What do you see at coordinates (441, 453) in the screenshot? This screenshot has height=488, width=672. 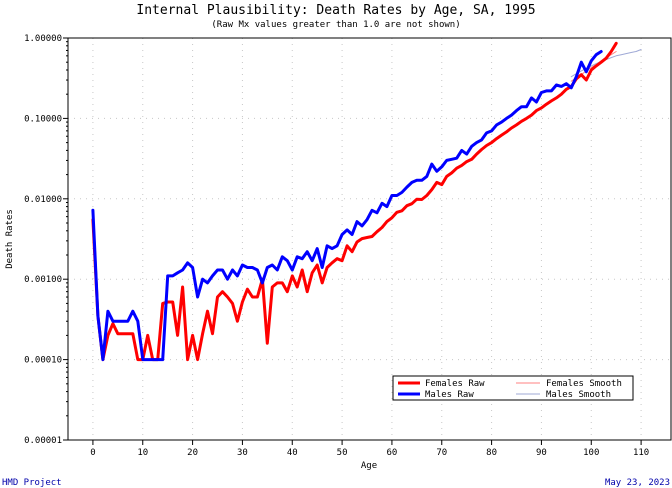 I see `x-tick-label: 70` at bounding box center [441, 453].